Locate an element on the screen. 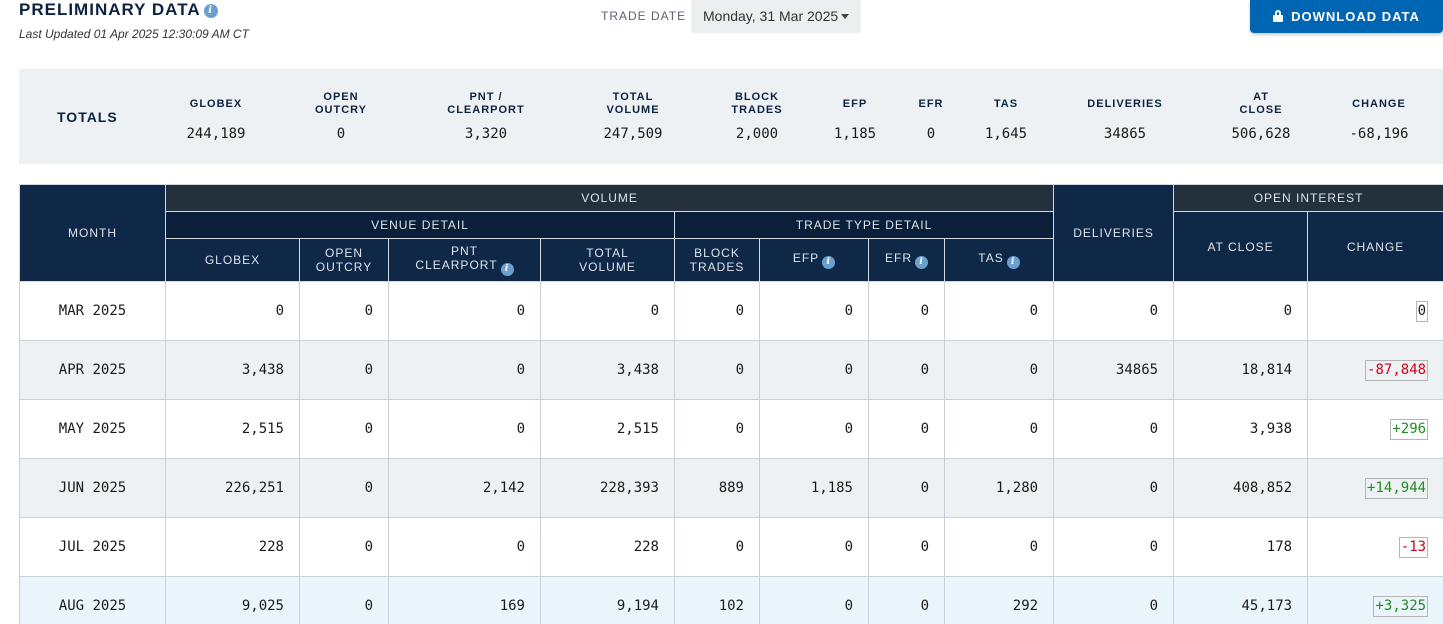  trade-date-label: TRADE DATE is located at coordinates (644, 16).